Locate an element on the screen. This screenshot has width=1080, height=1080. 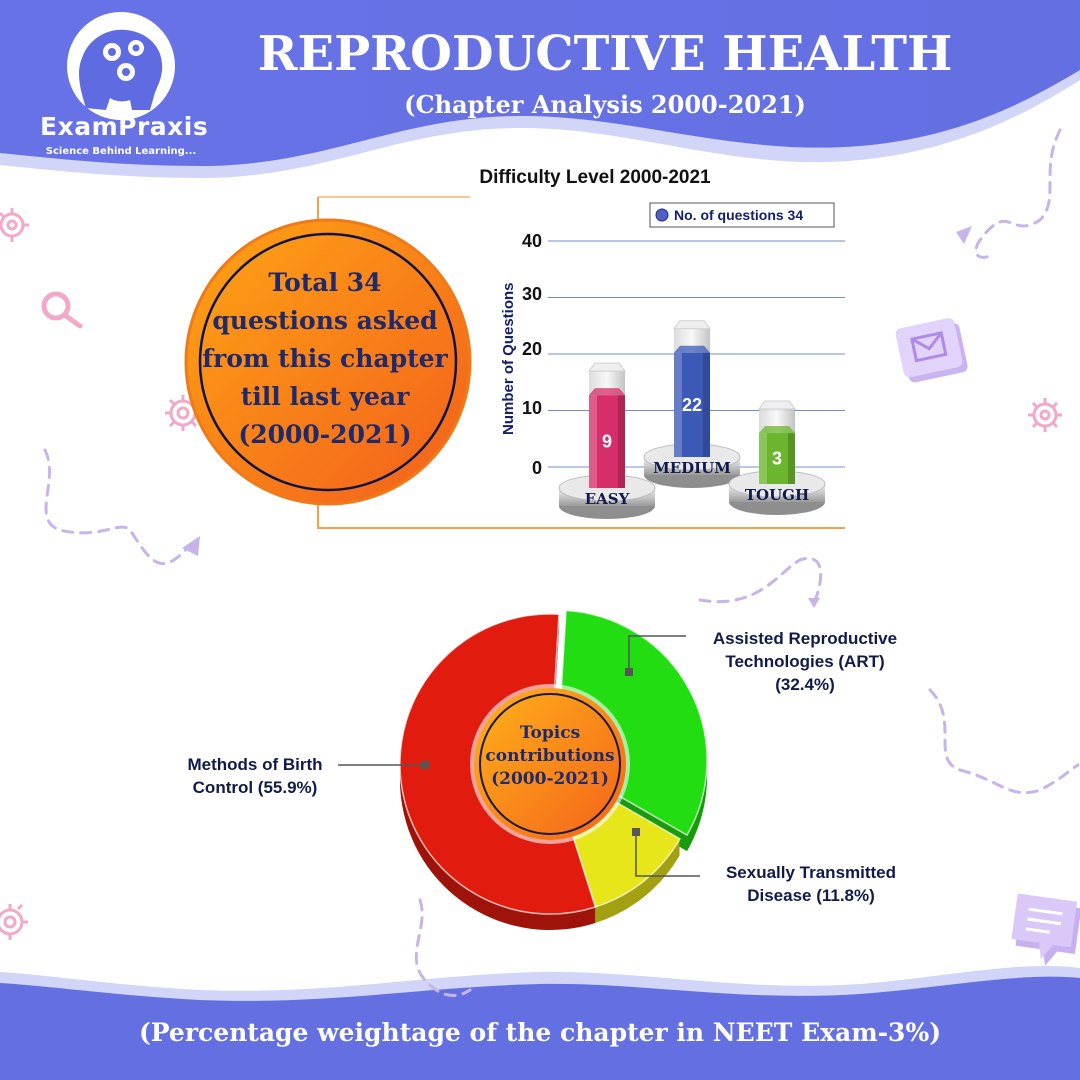
bar-group-easy: 9 EASY is located at coordinates (607, 440).